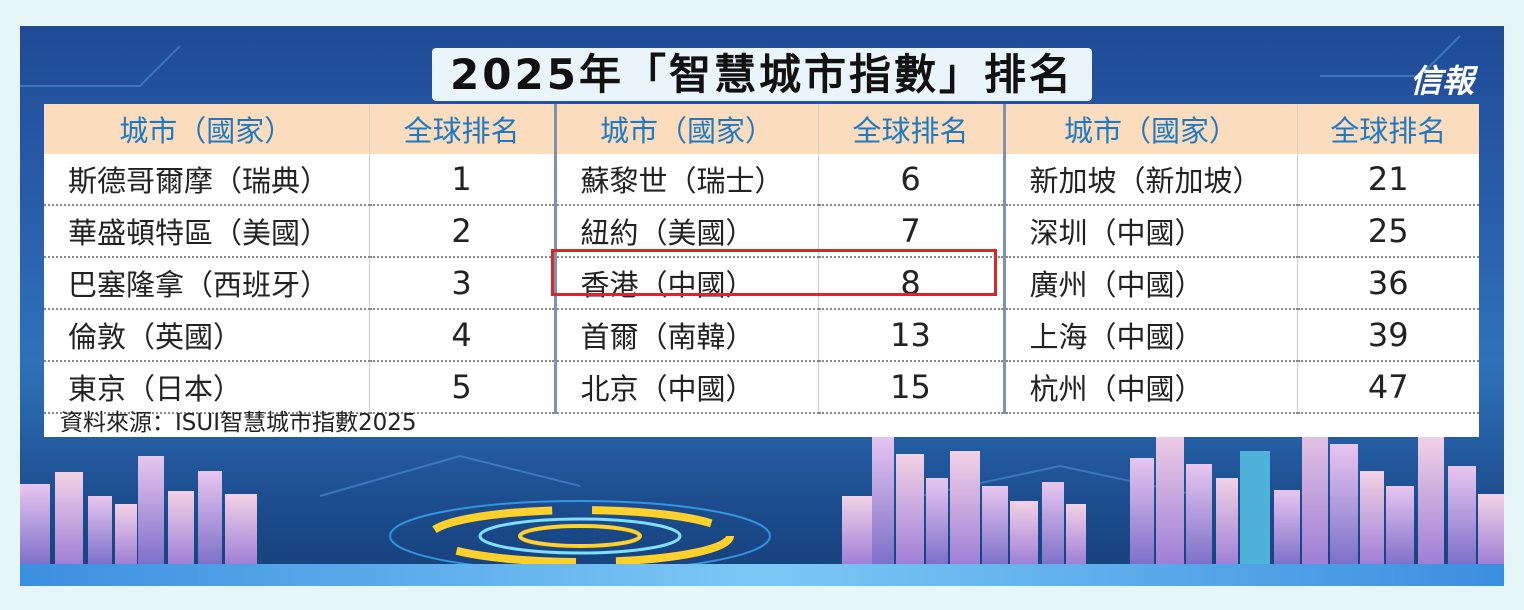  I want to click on rank-cell: 7, so click(912, 231).